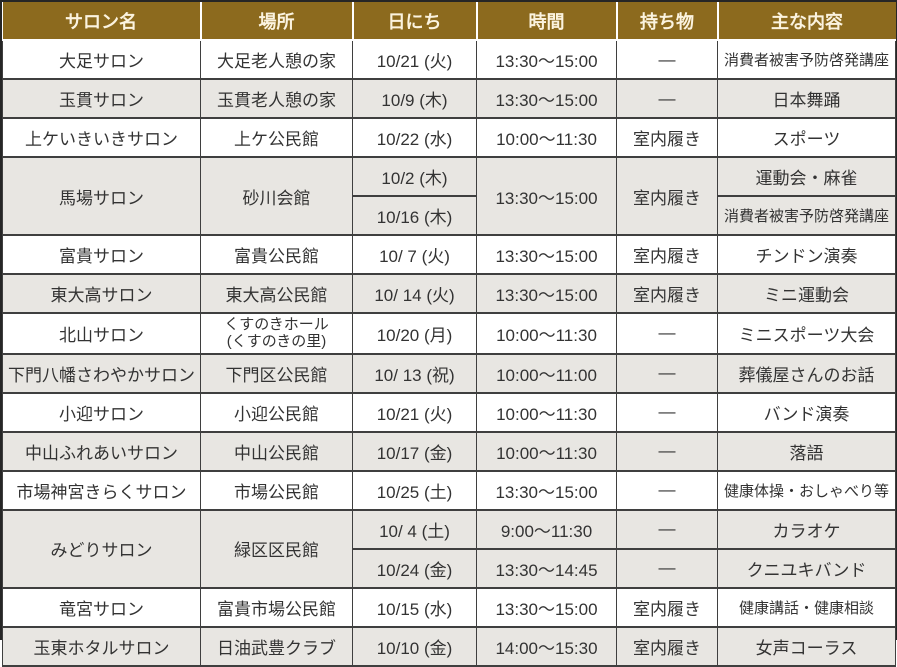 The height and width of the screenshot is (667, 897). What do you see at coordinates (101, 451) in the screenshot?
I see `cell-salon-name: 中山ふれあいサロン` at bounding box center [101, 451].